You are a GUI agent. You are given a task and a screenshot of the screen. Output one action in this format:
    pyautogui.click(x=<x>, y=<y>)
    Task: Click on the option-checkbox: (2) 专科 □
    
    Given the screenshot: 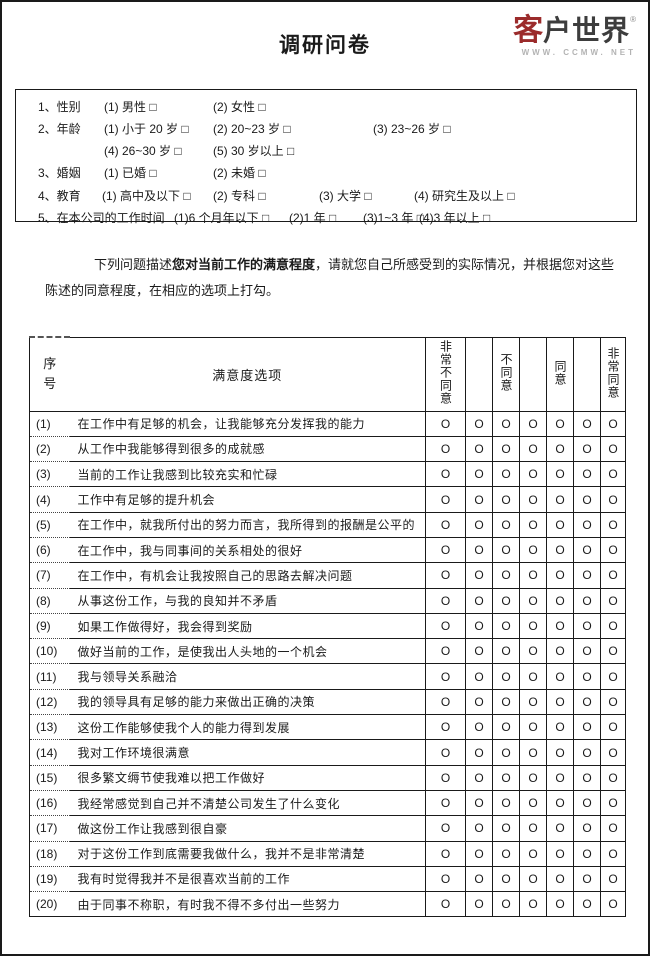 What is the action you would take?
    pyautogui.click(x=239, y=196)
    